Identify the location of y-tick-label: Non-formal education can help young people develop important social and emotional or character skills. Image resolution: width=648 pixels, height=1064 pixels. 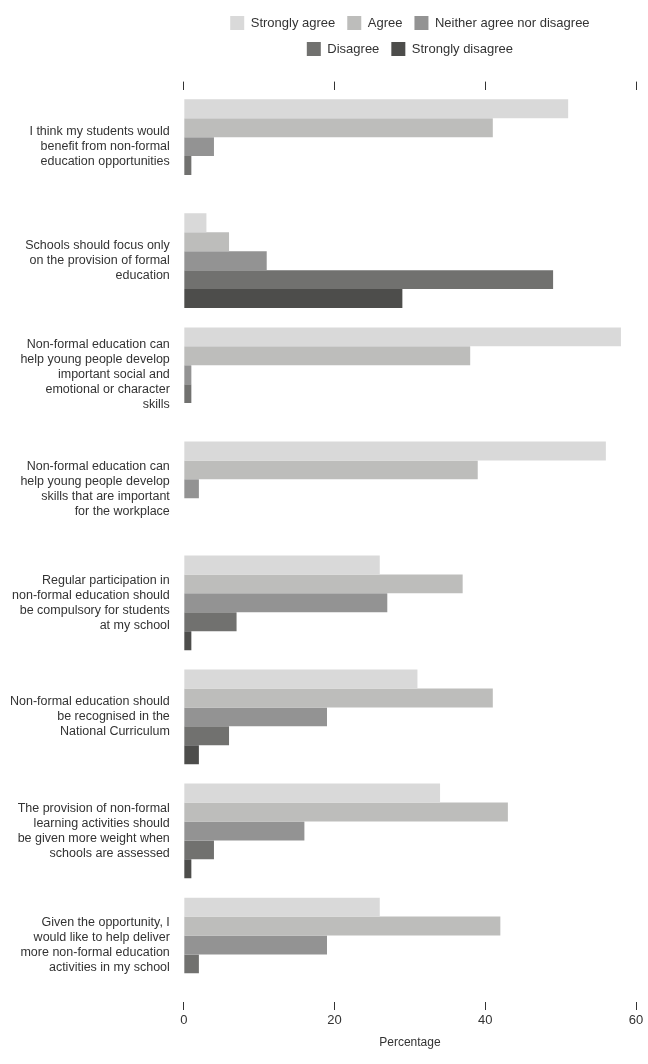
(95, 374).